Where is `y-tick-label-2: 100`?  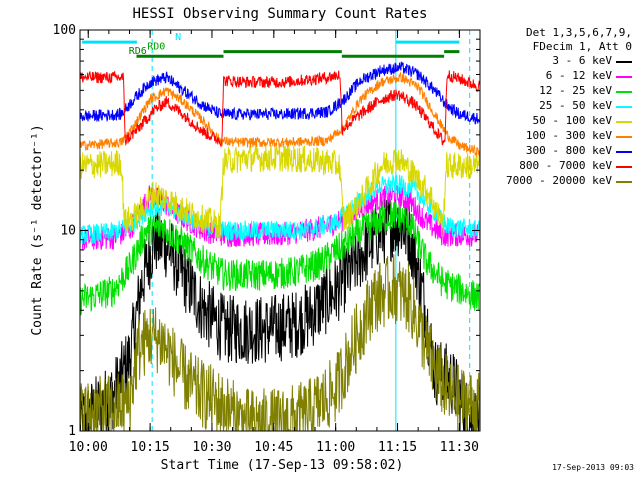
y-tick-label-2: 100 is located at coordinates (64, 30).